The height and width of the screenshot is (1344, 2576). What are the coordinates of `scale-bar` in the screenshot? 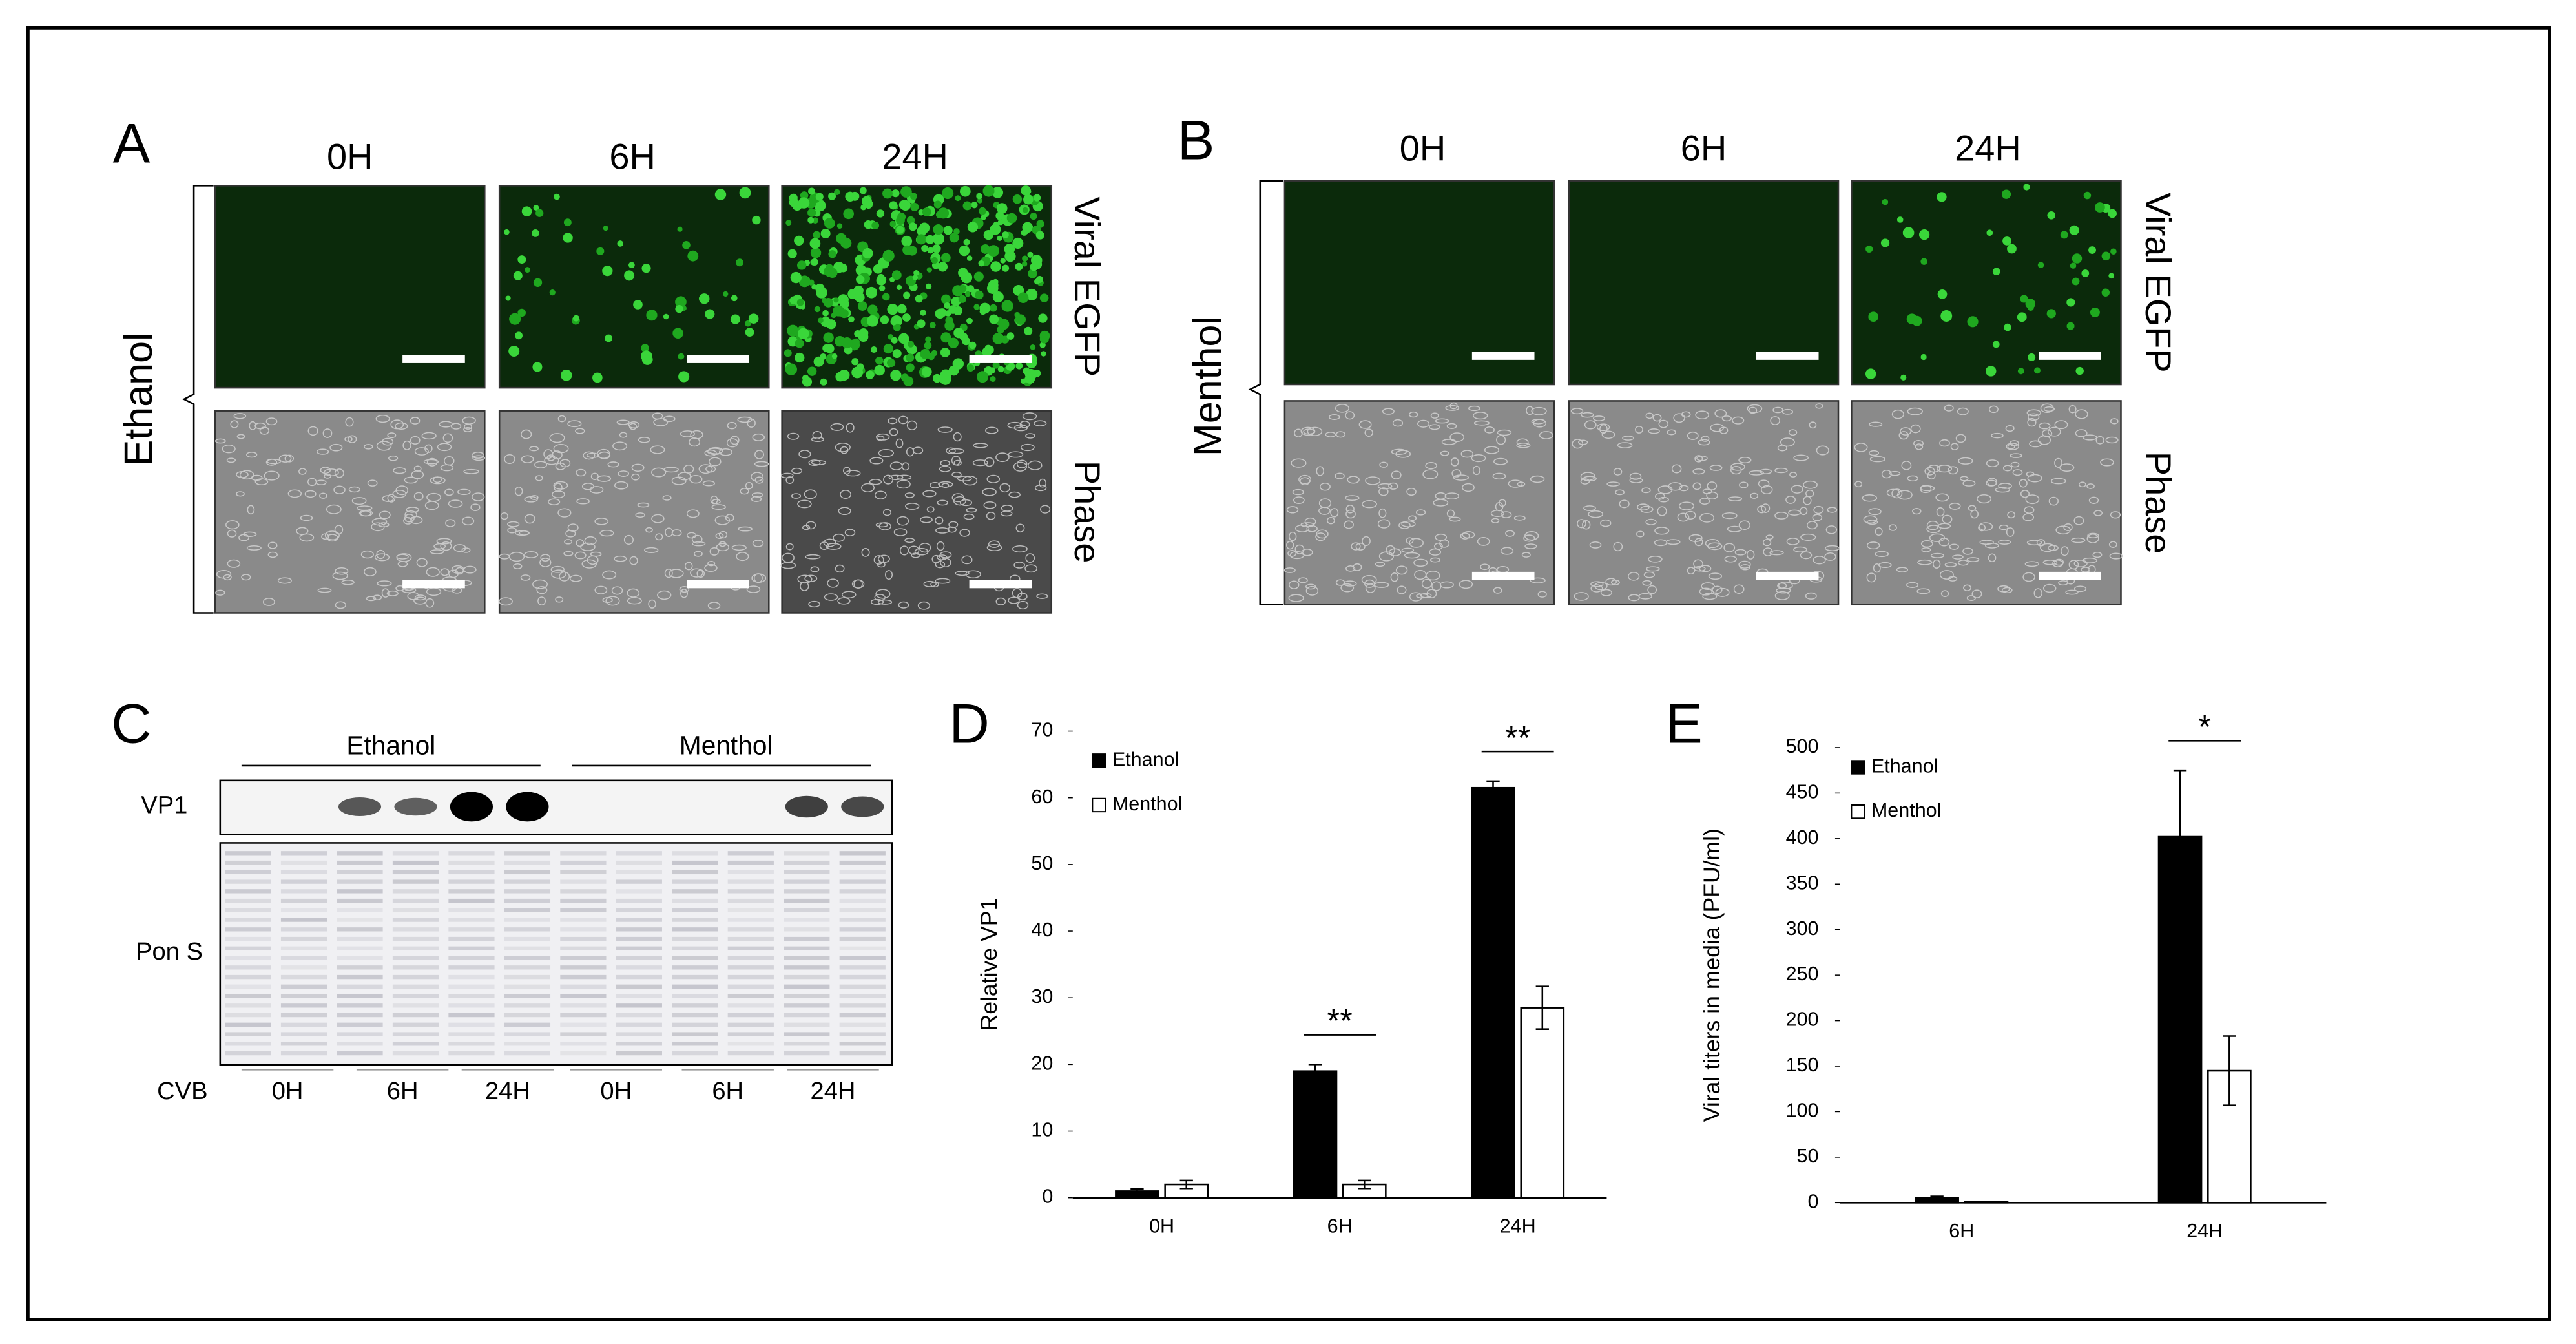 It's located at (1787, 356).